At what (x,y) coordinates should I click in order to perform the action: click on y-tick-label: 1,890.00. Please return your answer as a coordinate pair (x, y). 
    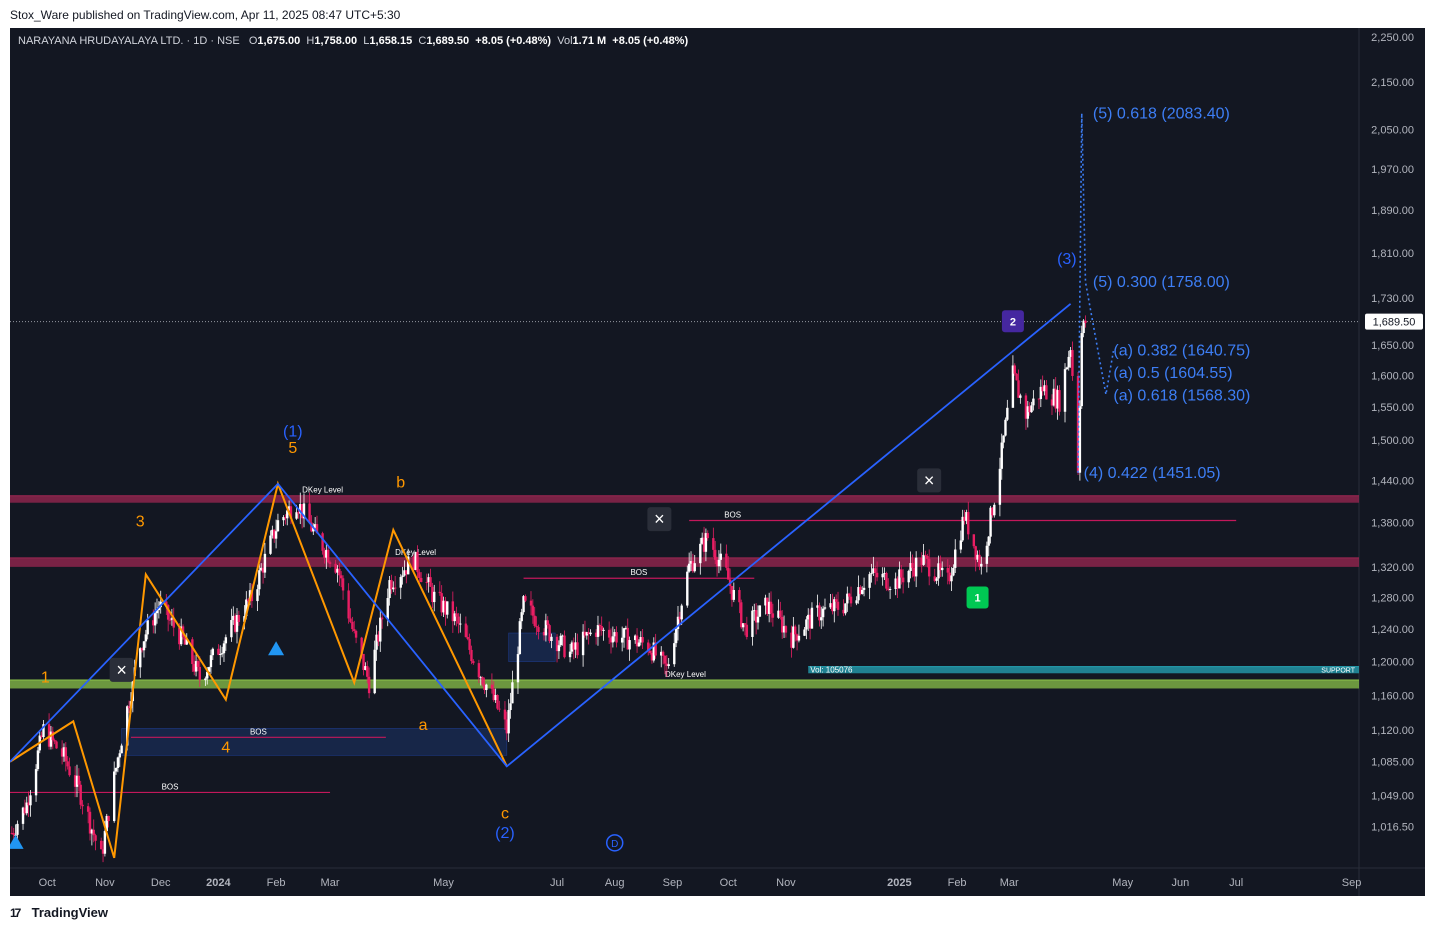
    Looking at the image, I should click on (1392, 211).